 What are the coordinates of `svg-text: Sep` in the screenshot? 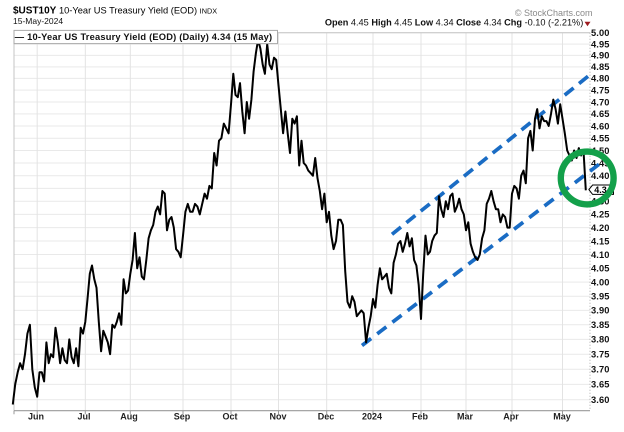 It's located at (182, 416).